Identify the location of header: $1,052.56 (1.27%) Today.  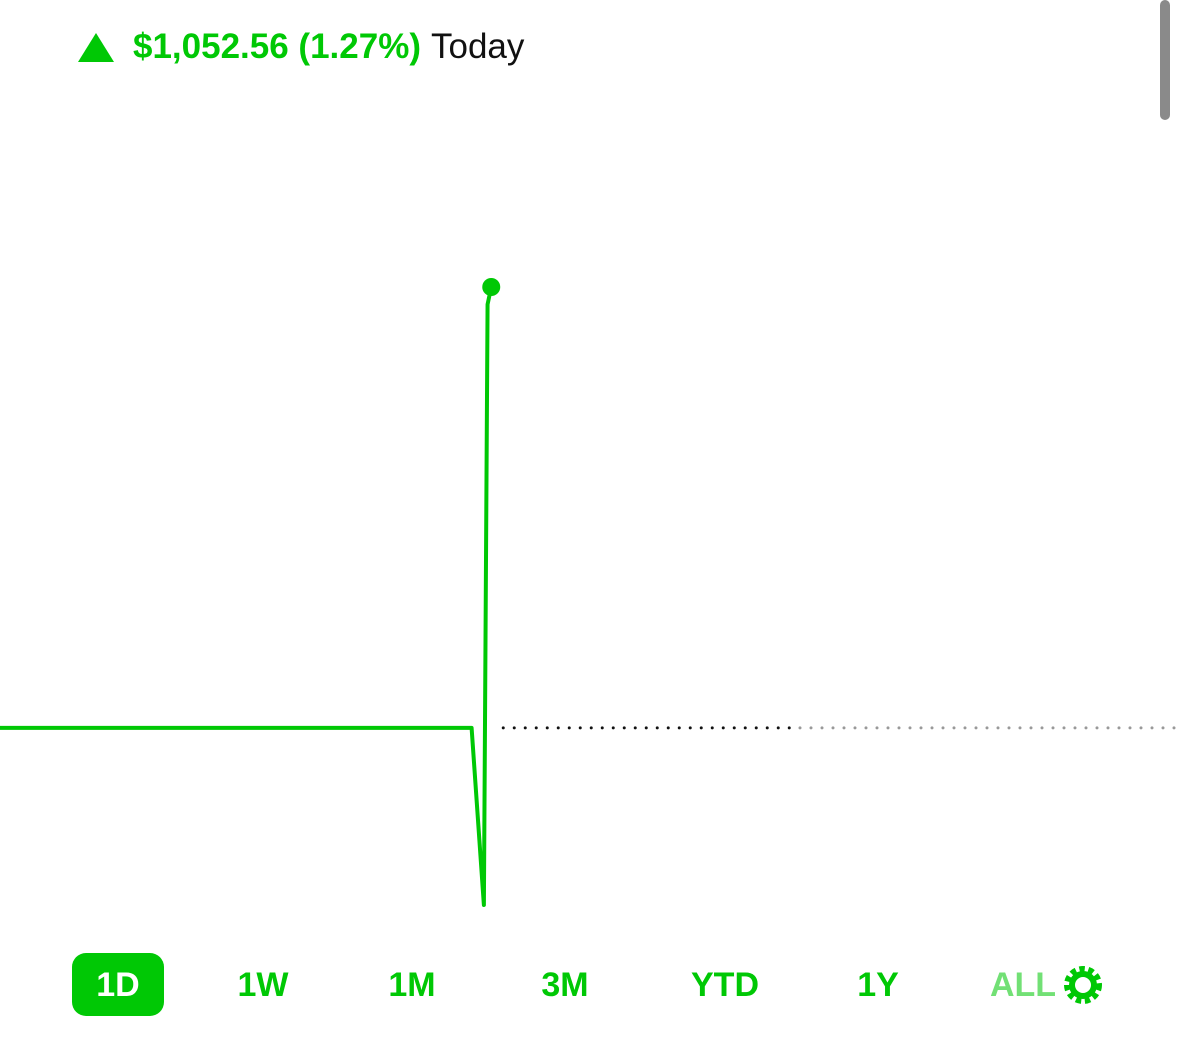
(329, 46).